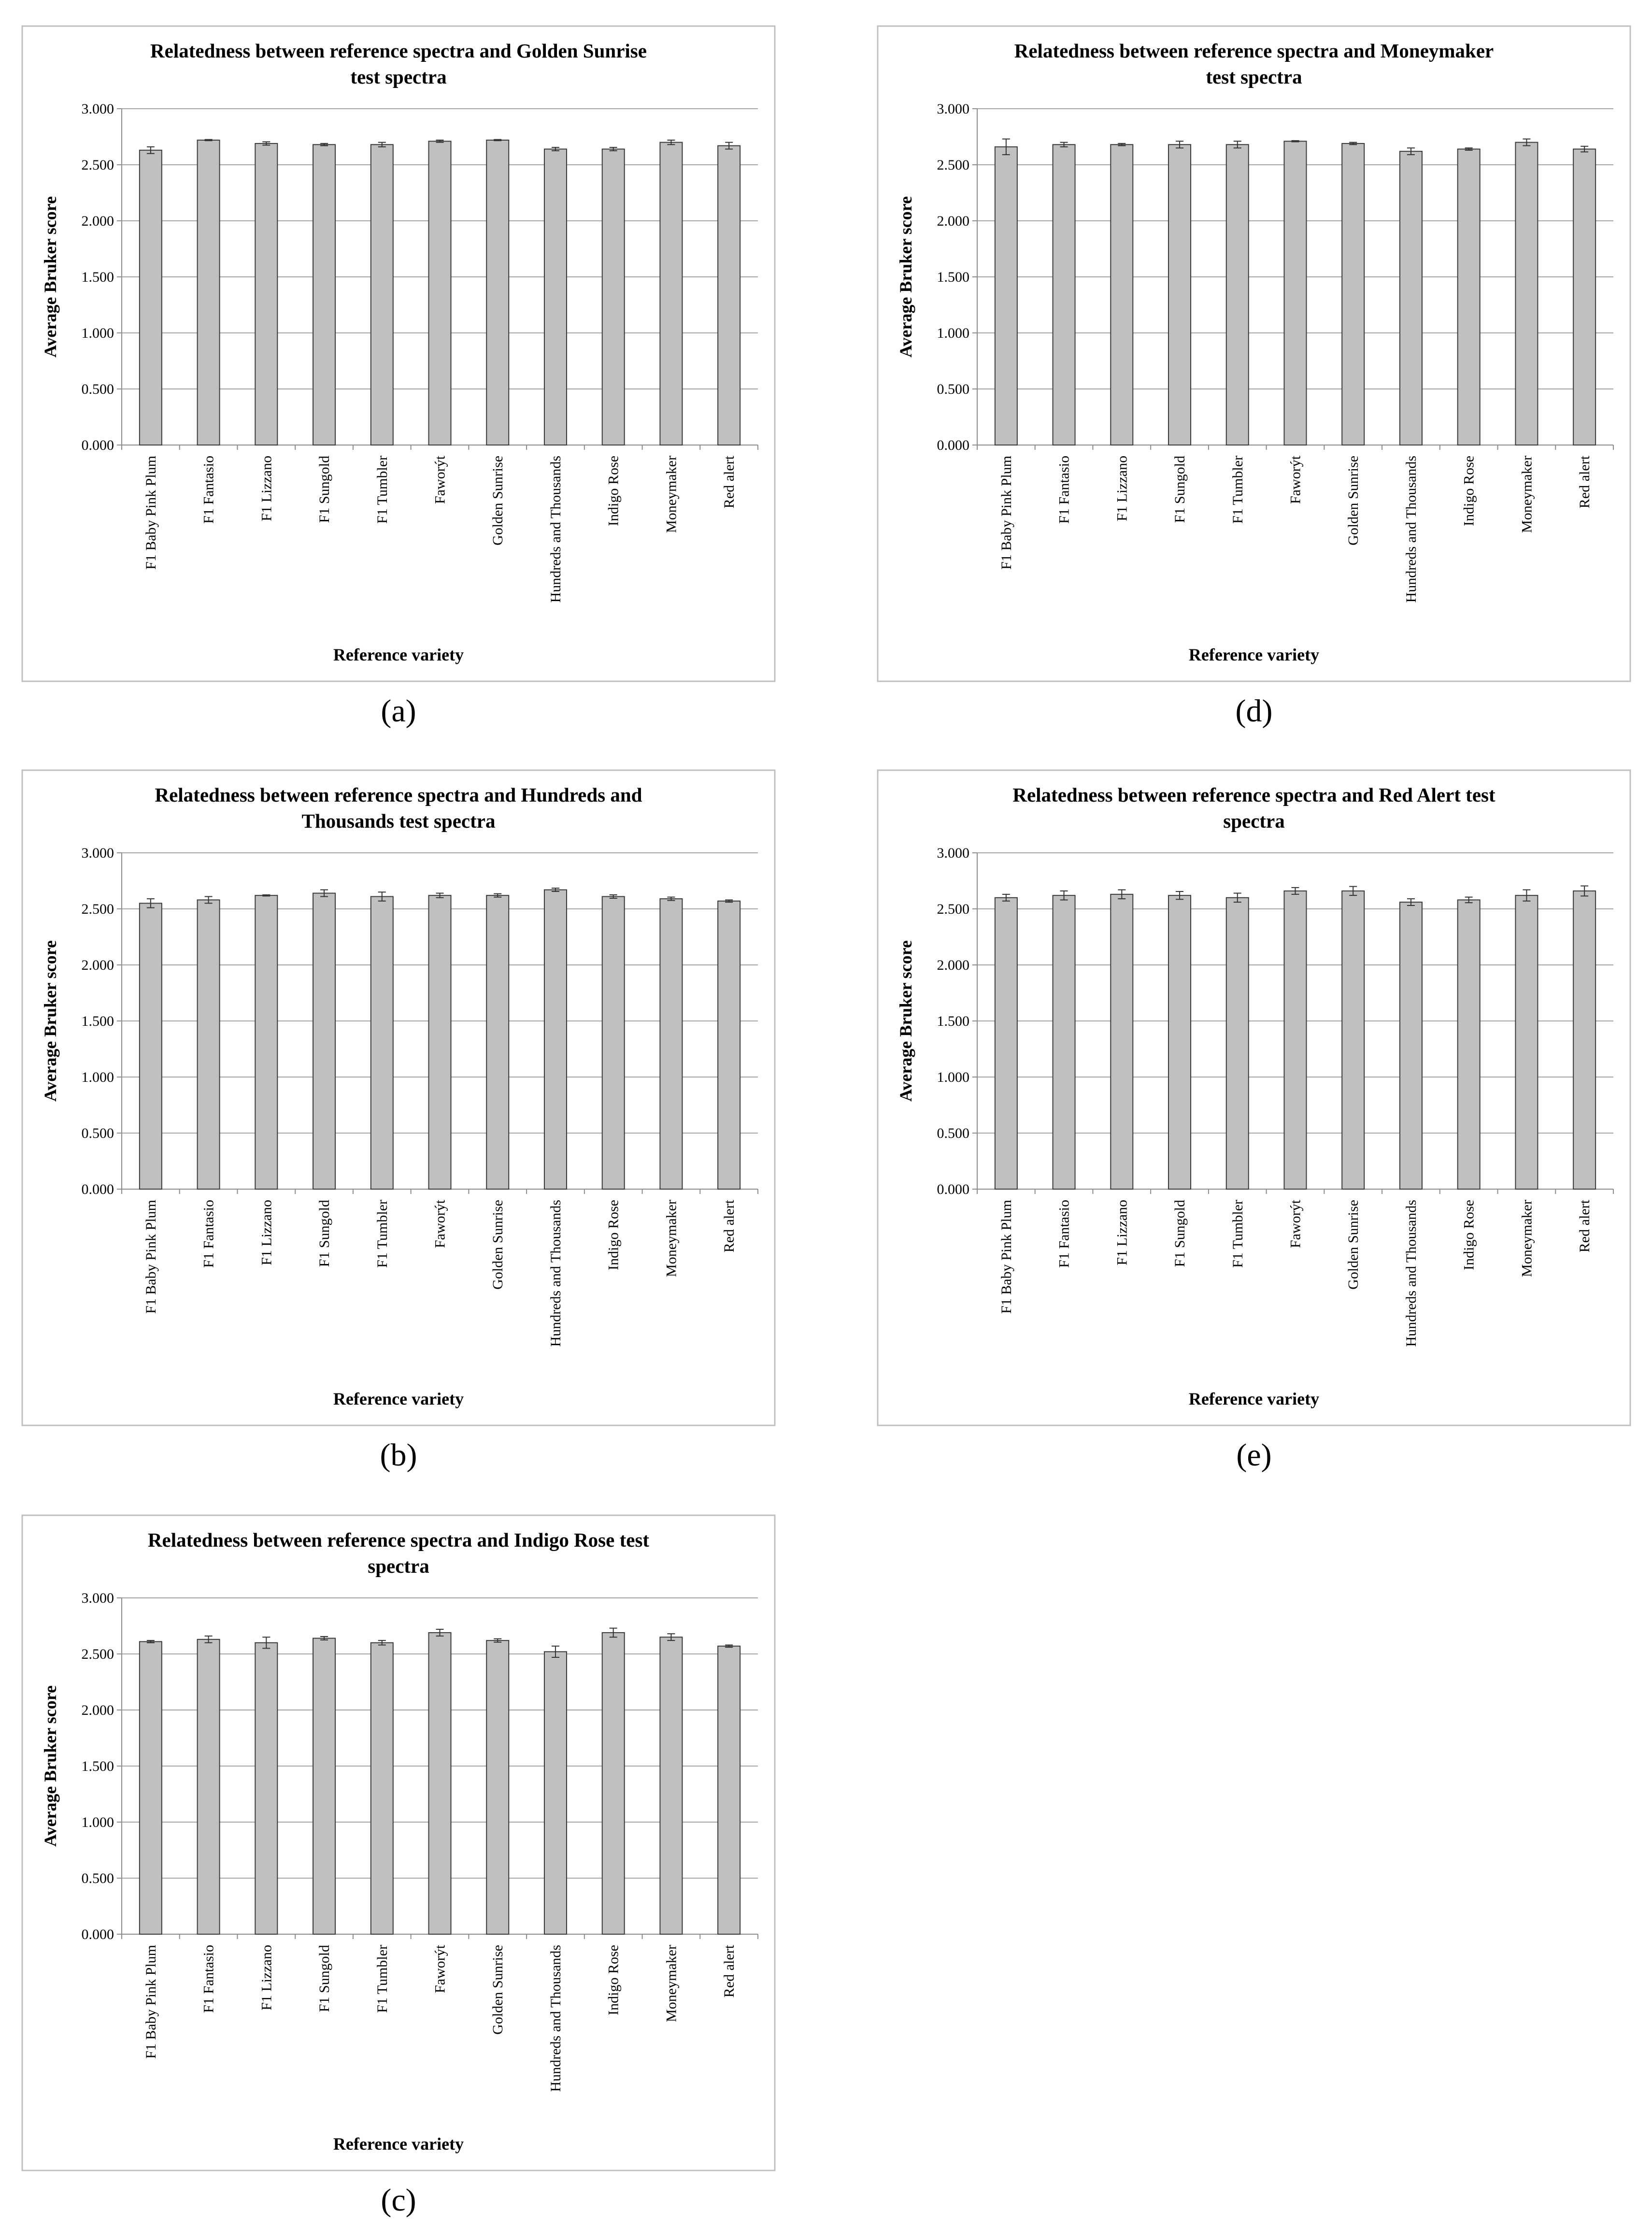  What do you see at coordinates (398, 711) in the screenshot?
I see `panel-label: (a)` at bounding box center [398, 711].